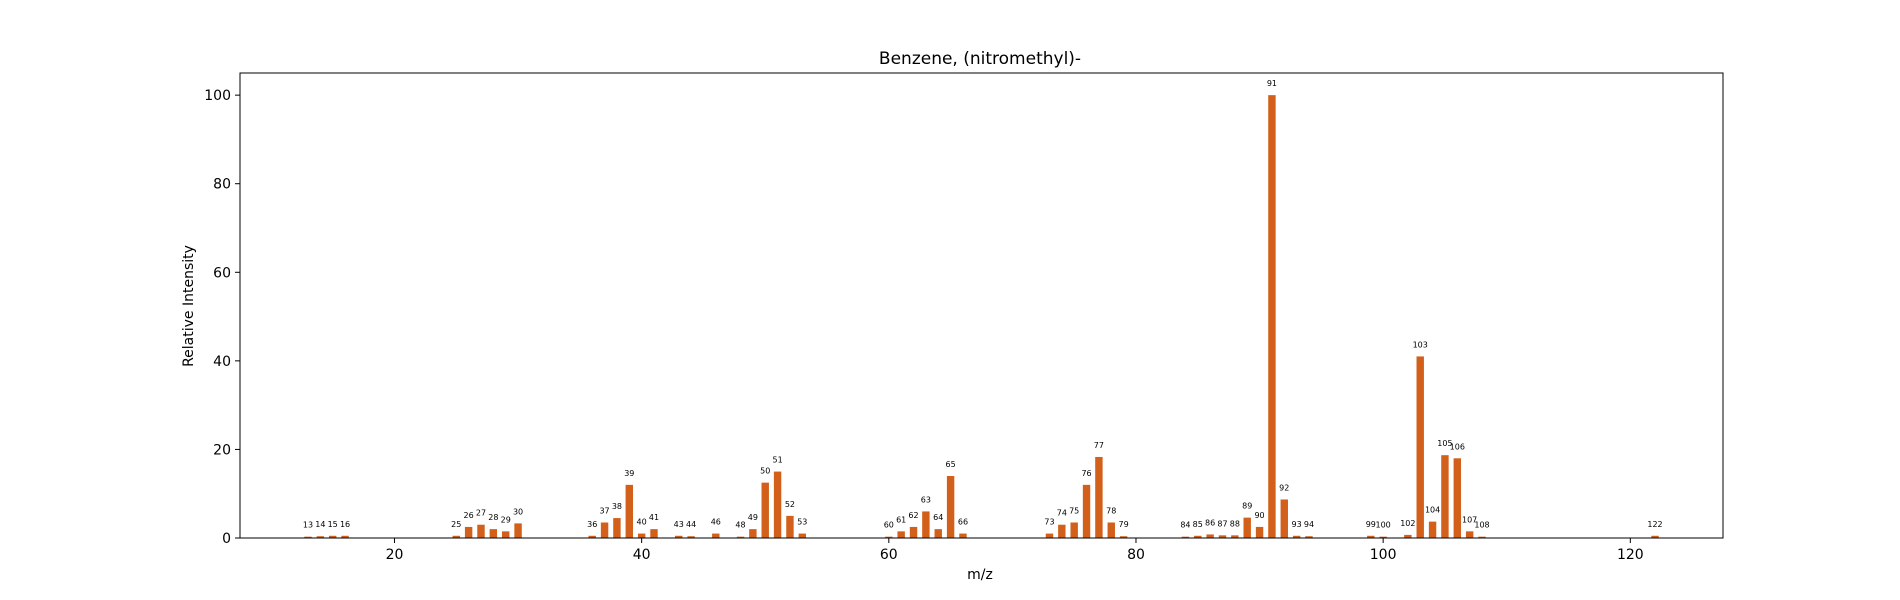 The height and width of the screenshot is (600, 1900). What do you see at coordinates (320, 524) in the screenshot?
I see `bar-label: 14` at bounding box center [320, 524].